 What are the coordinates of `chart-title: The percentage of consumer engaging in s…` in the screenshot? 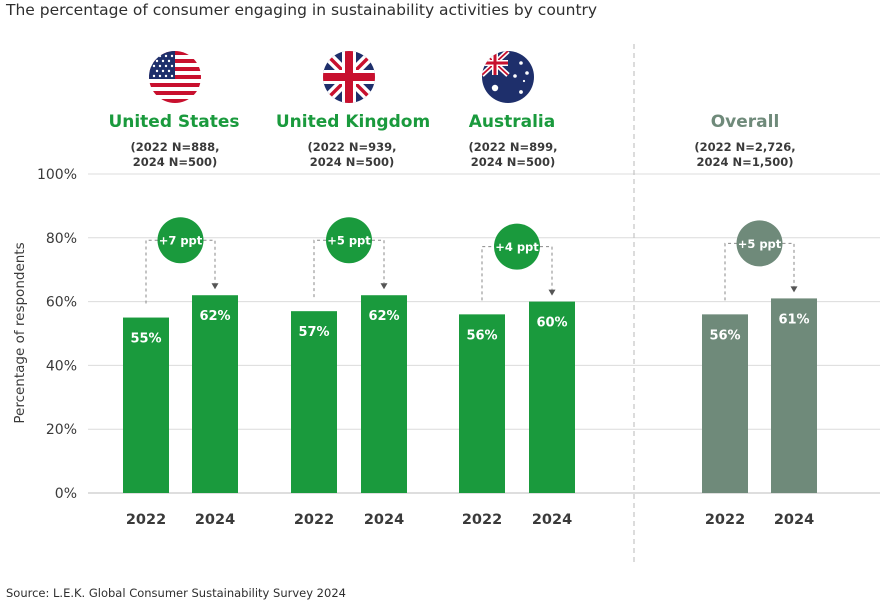 It's located at (302, 10).